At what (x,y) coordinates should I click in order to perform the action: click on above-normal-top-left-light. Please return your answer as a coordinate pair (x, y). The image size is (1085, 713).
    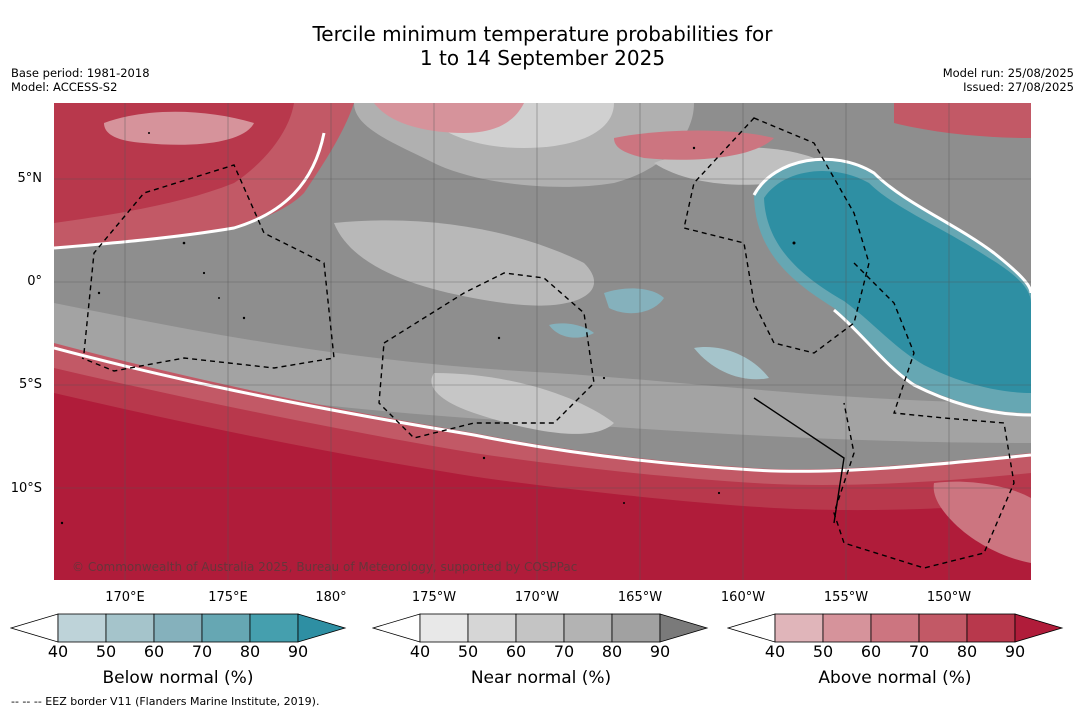
    Looking at the image, I should click on (179, 128).